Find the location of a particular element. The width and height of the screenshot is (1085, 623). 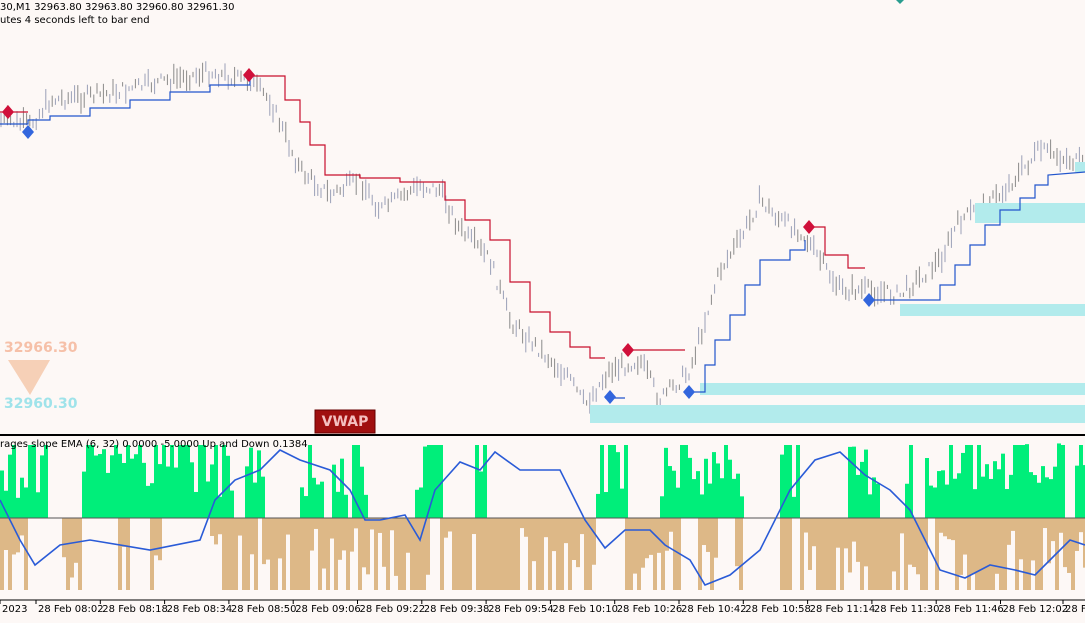

price-widget-arrow is located at coordinates (29, 377).